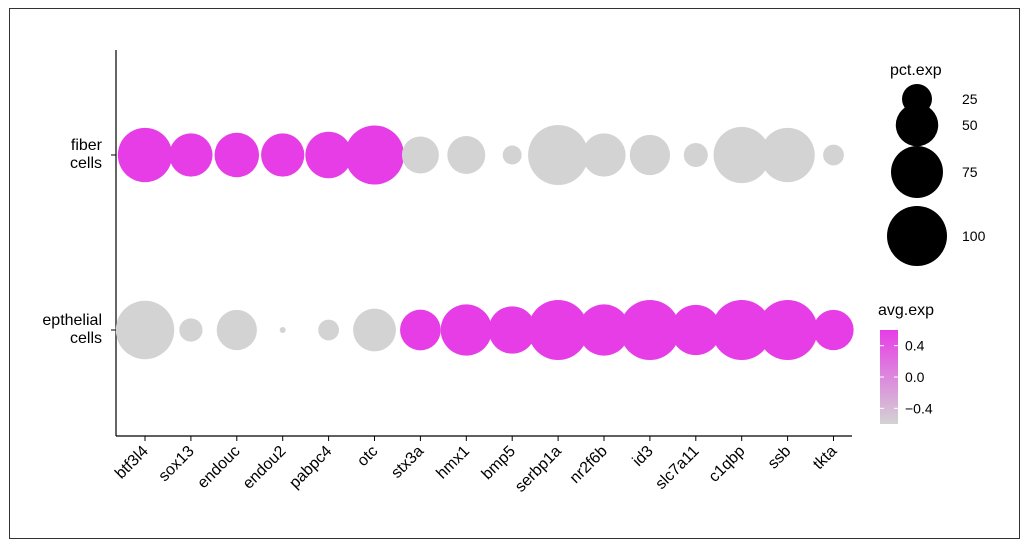 This screenshot has height=552, width=1032. I want to click on dot-epthelial-ssb, so click(787, 330).